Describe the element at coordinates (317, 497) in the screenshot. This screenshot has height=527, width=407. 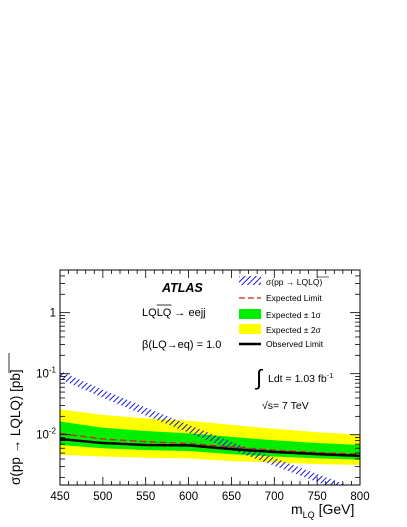
I see `x-tick-label: 750` at that location.